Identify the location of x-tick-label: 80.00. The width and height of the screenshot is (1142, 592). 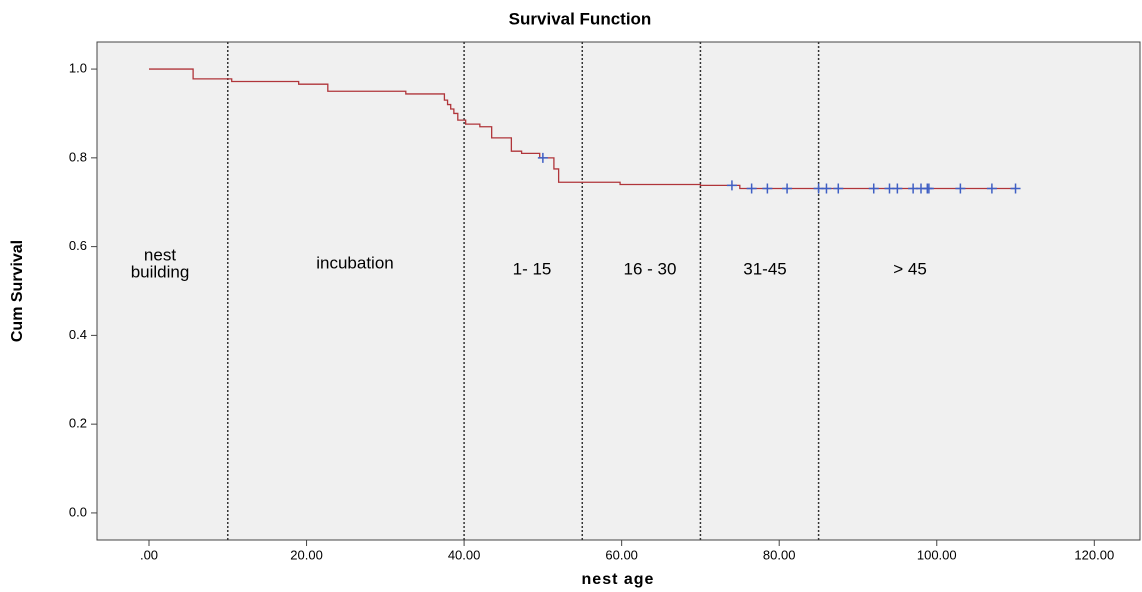
(779, 554).